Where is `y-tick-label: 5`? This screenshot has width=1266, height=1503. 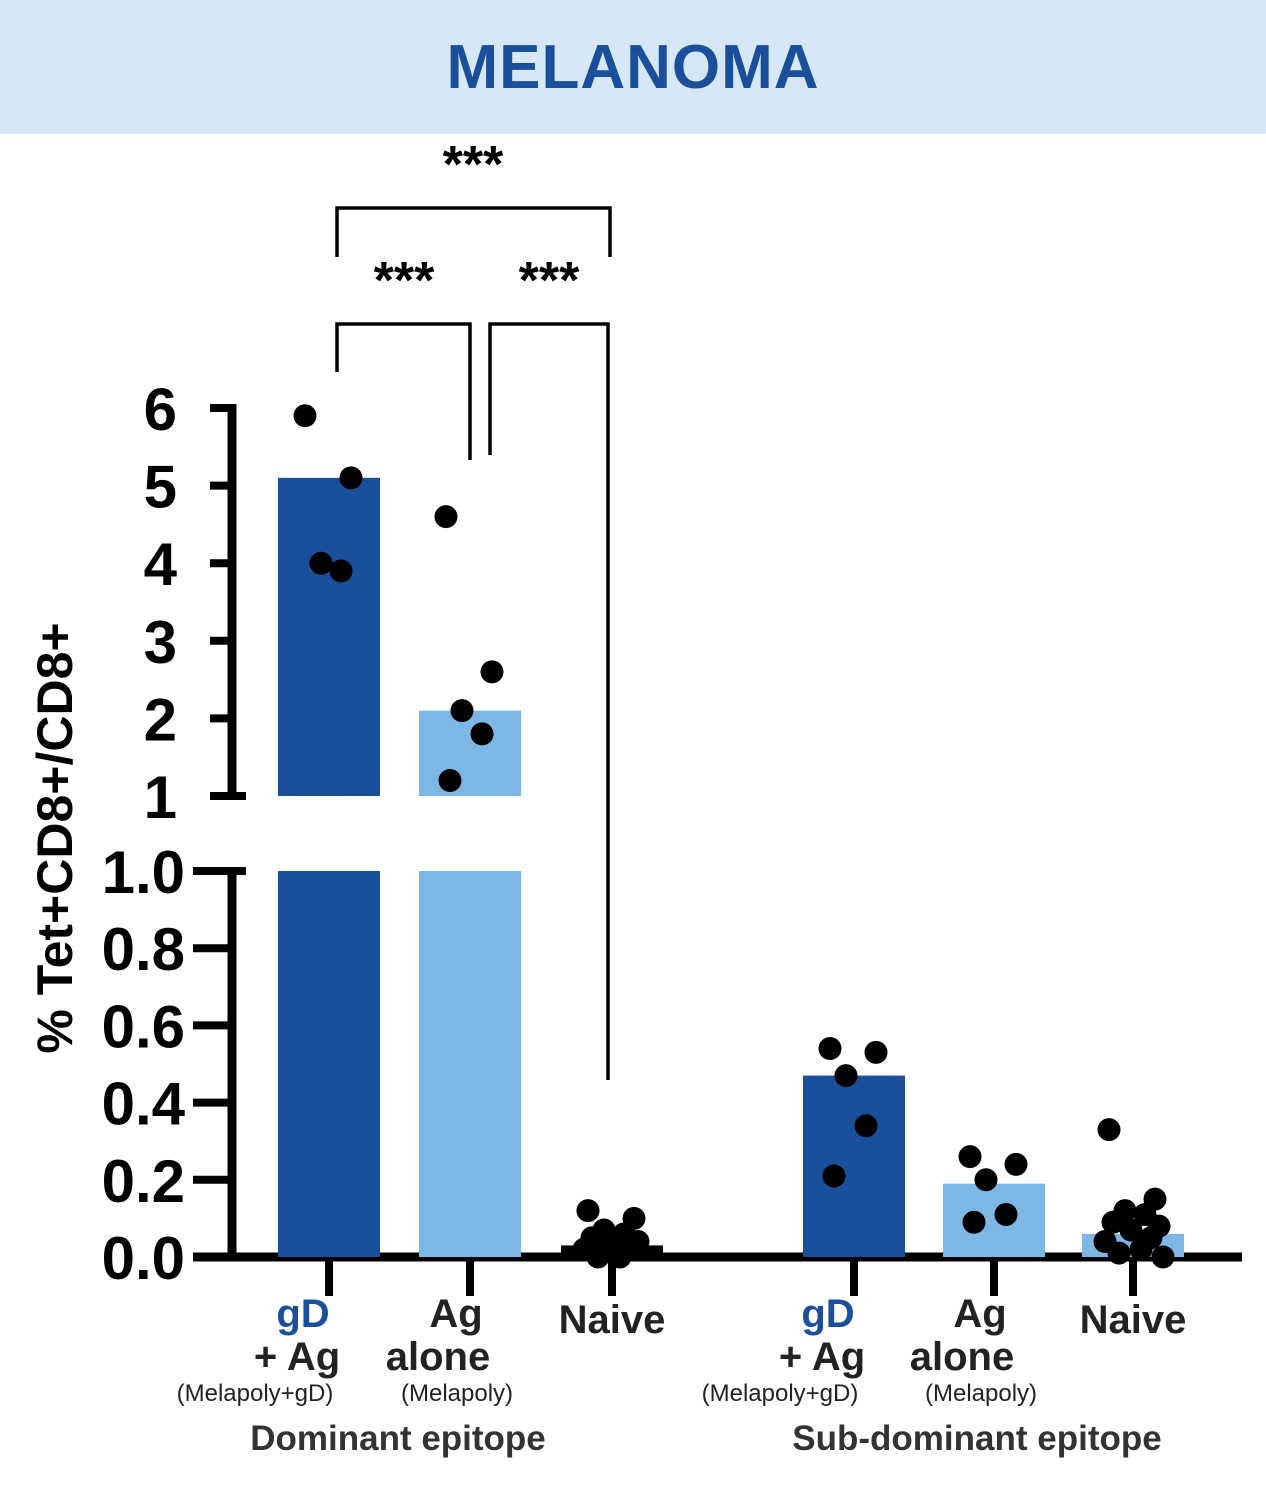
y-tick-label: 5 is located at coordinates (160, 487).